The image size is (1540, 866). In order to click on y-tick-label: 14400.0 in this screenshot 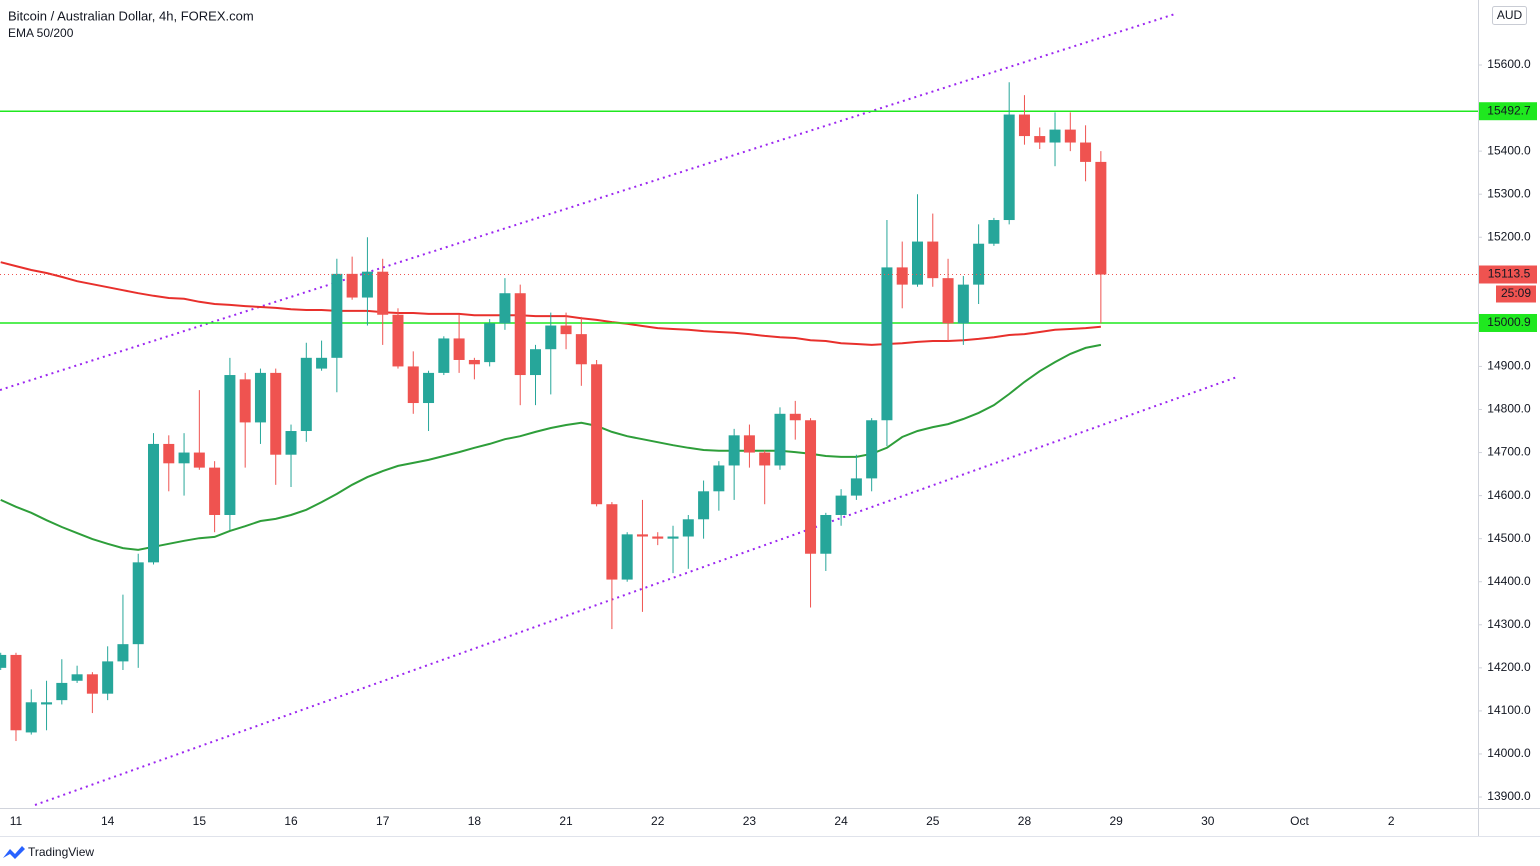, I will do `click(1509, 581)`.